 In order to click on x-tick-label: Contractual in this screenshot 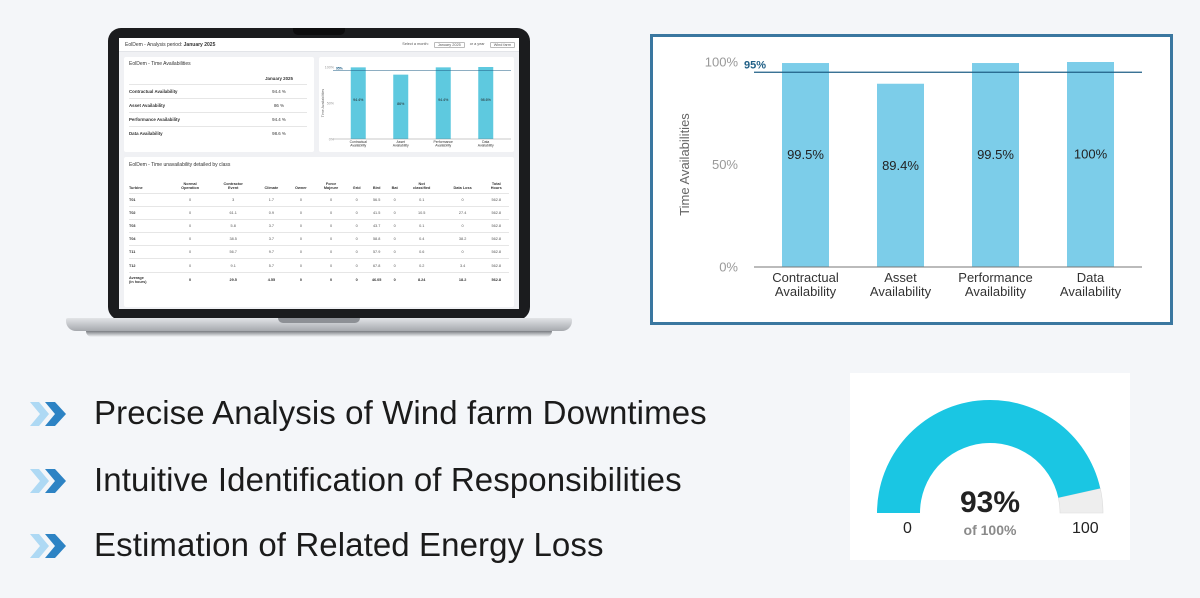, I will do `click(359, 142)`.